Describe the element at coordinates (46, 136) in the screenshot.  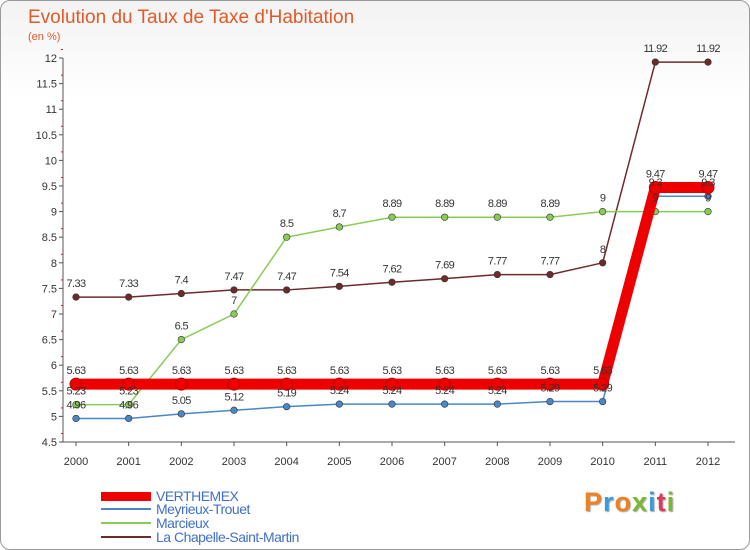
I see `y-tick-label: 10.5` at that location.